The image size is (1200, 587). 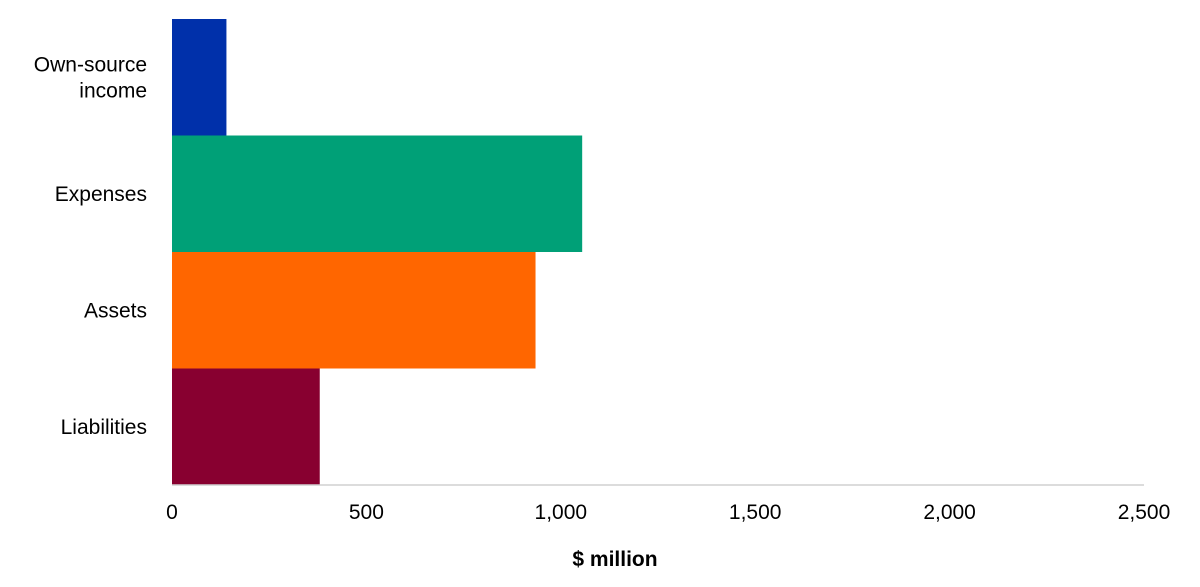 I want to click on category-label-line: Assets, so click(x=115, y=310).